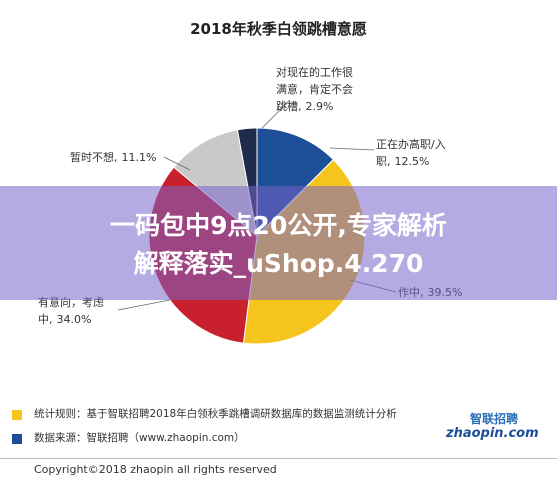  I want to click on chart-title: 2018年秋季白领跳槽意愿, so click(278, 29).